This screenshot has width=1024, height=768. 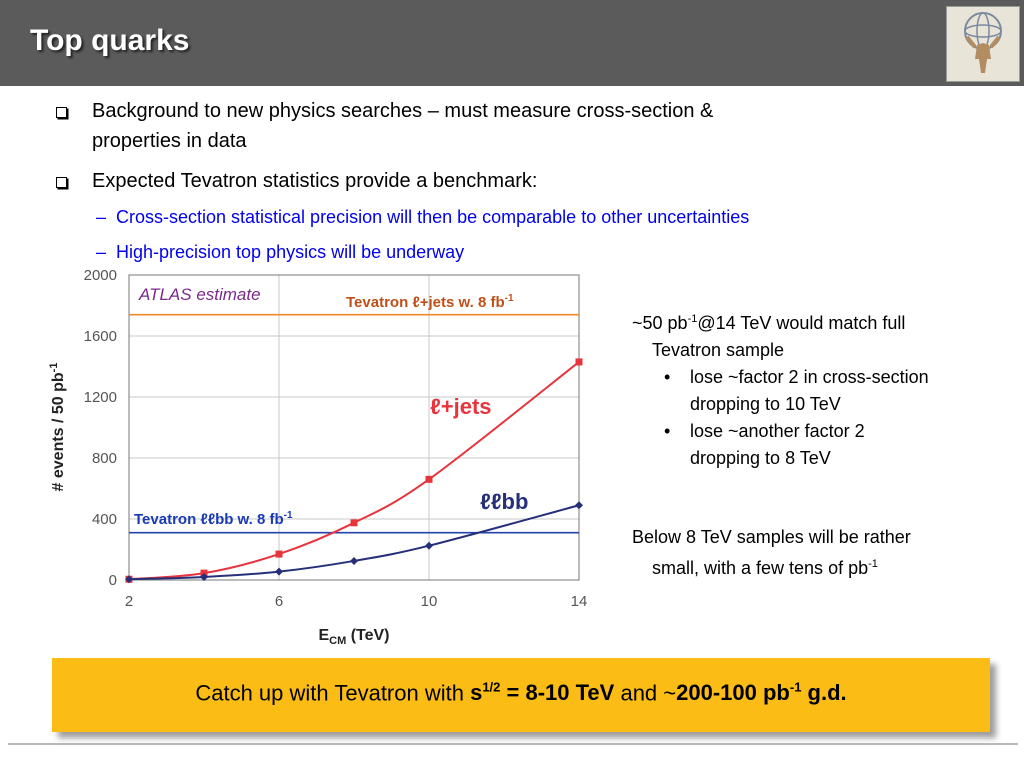 I want to click on slide-title: Top quarks, so click(x=110, y=40).